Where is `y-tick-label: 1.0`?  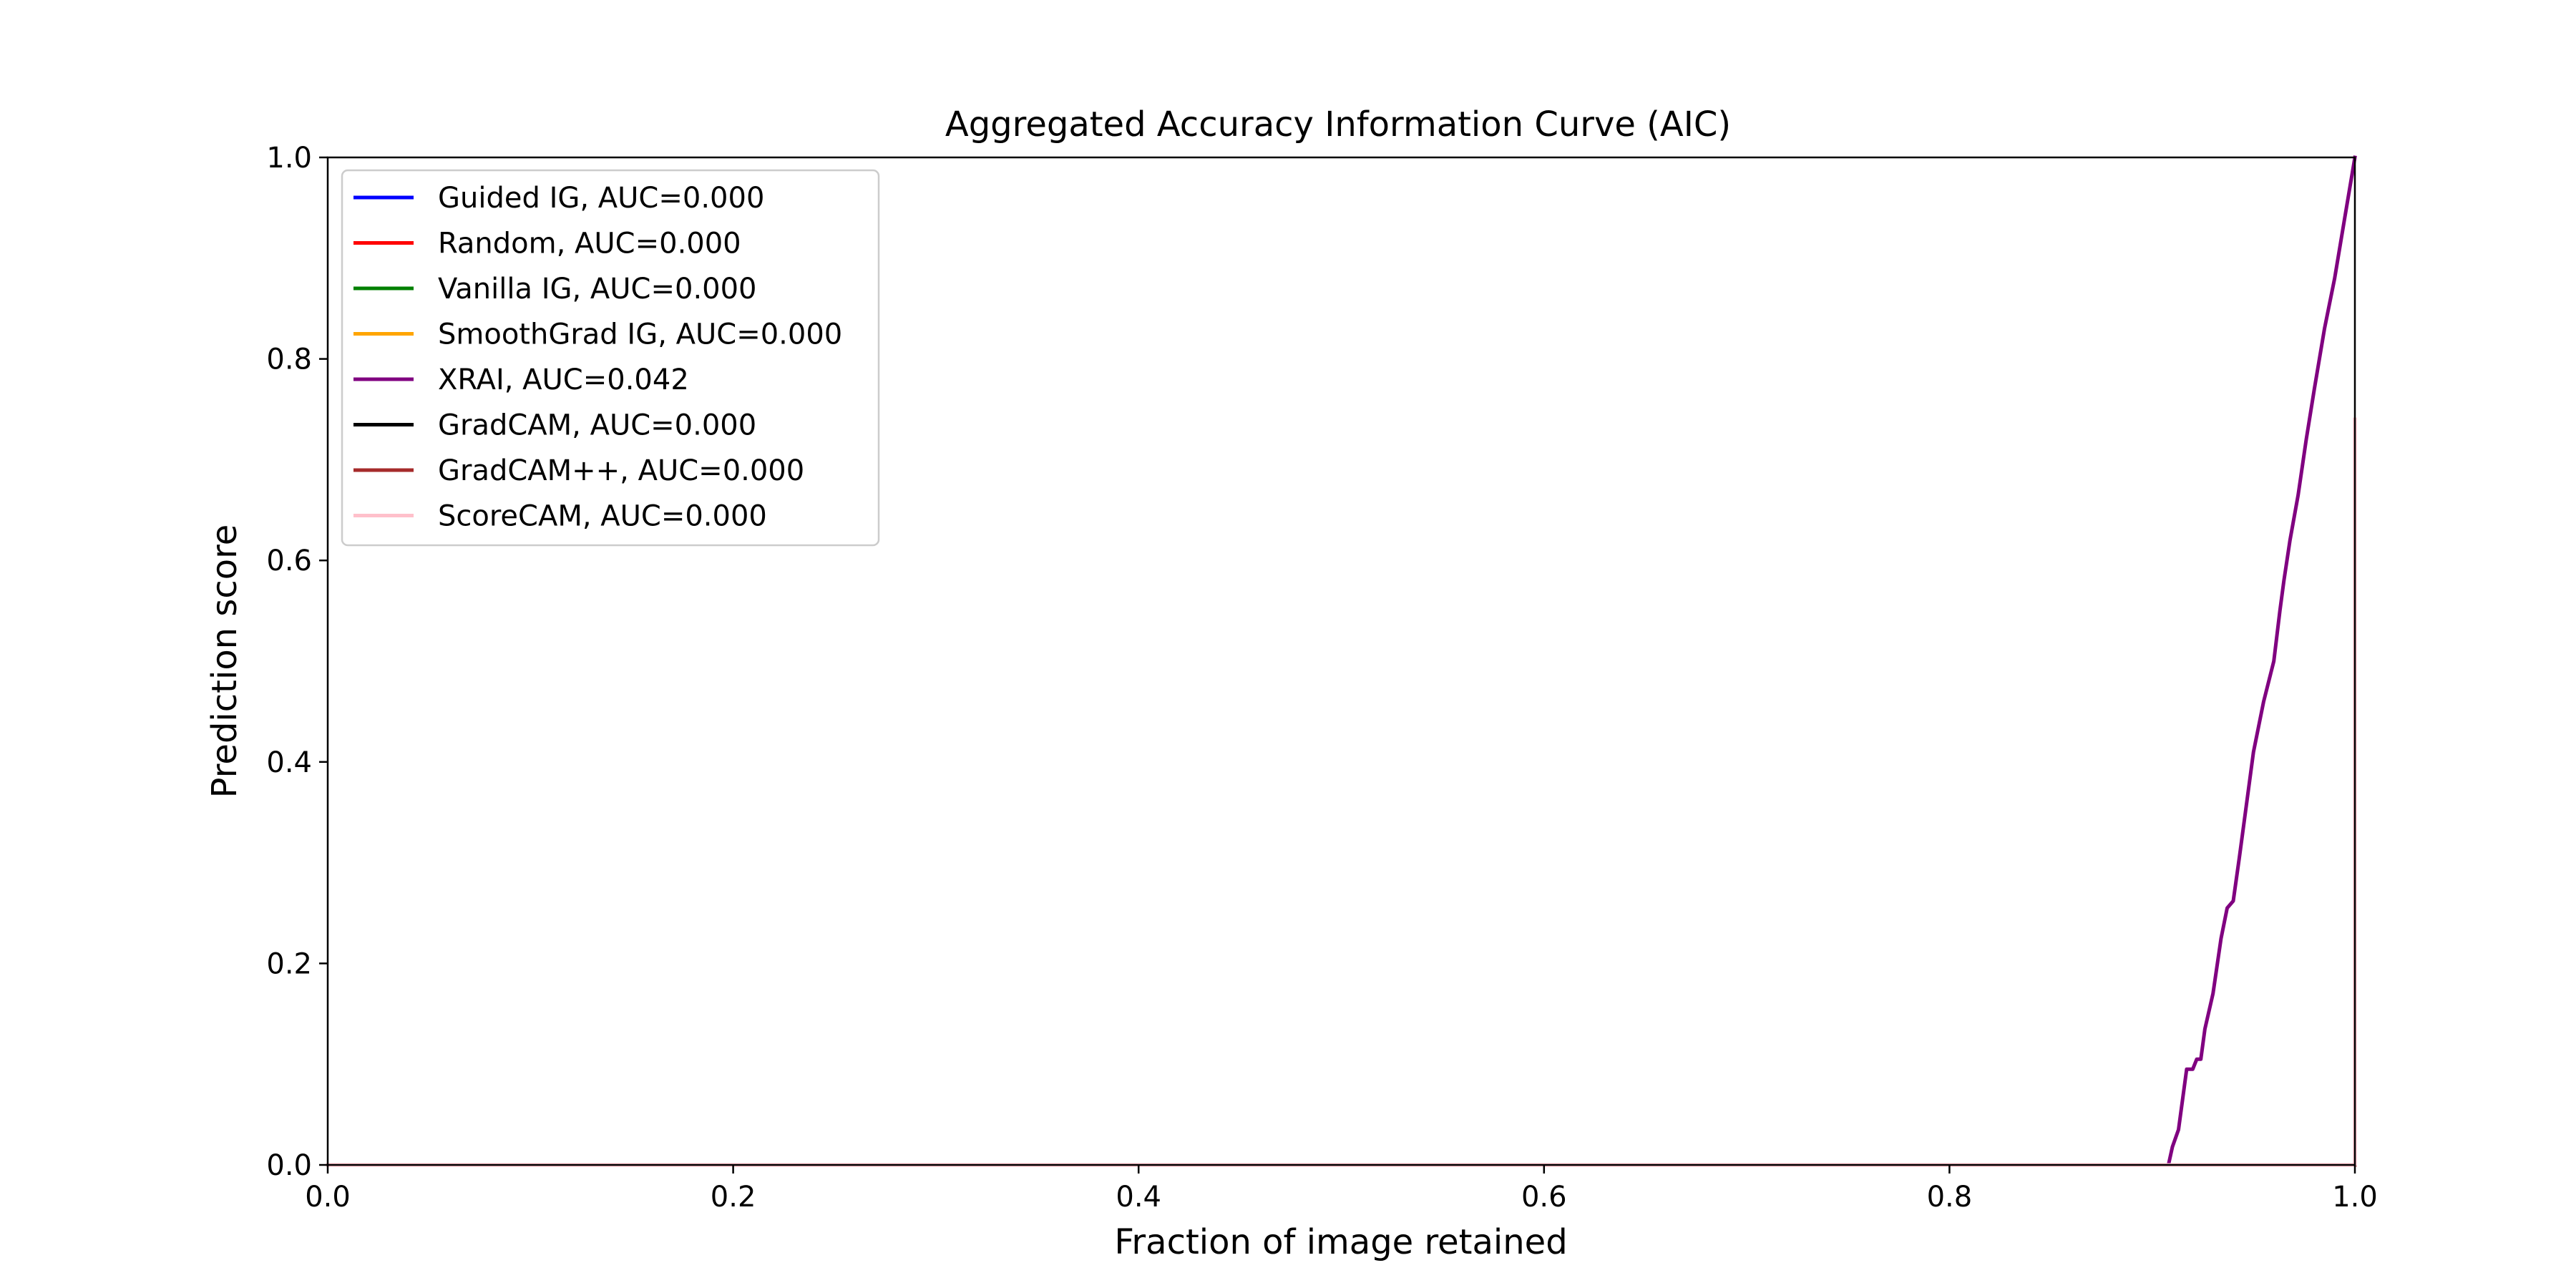 y-tick-label: 1.0 is located at coordinates (289, 158).